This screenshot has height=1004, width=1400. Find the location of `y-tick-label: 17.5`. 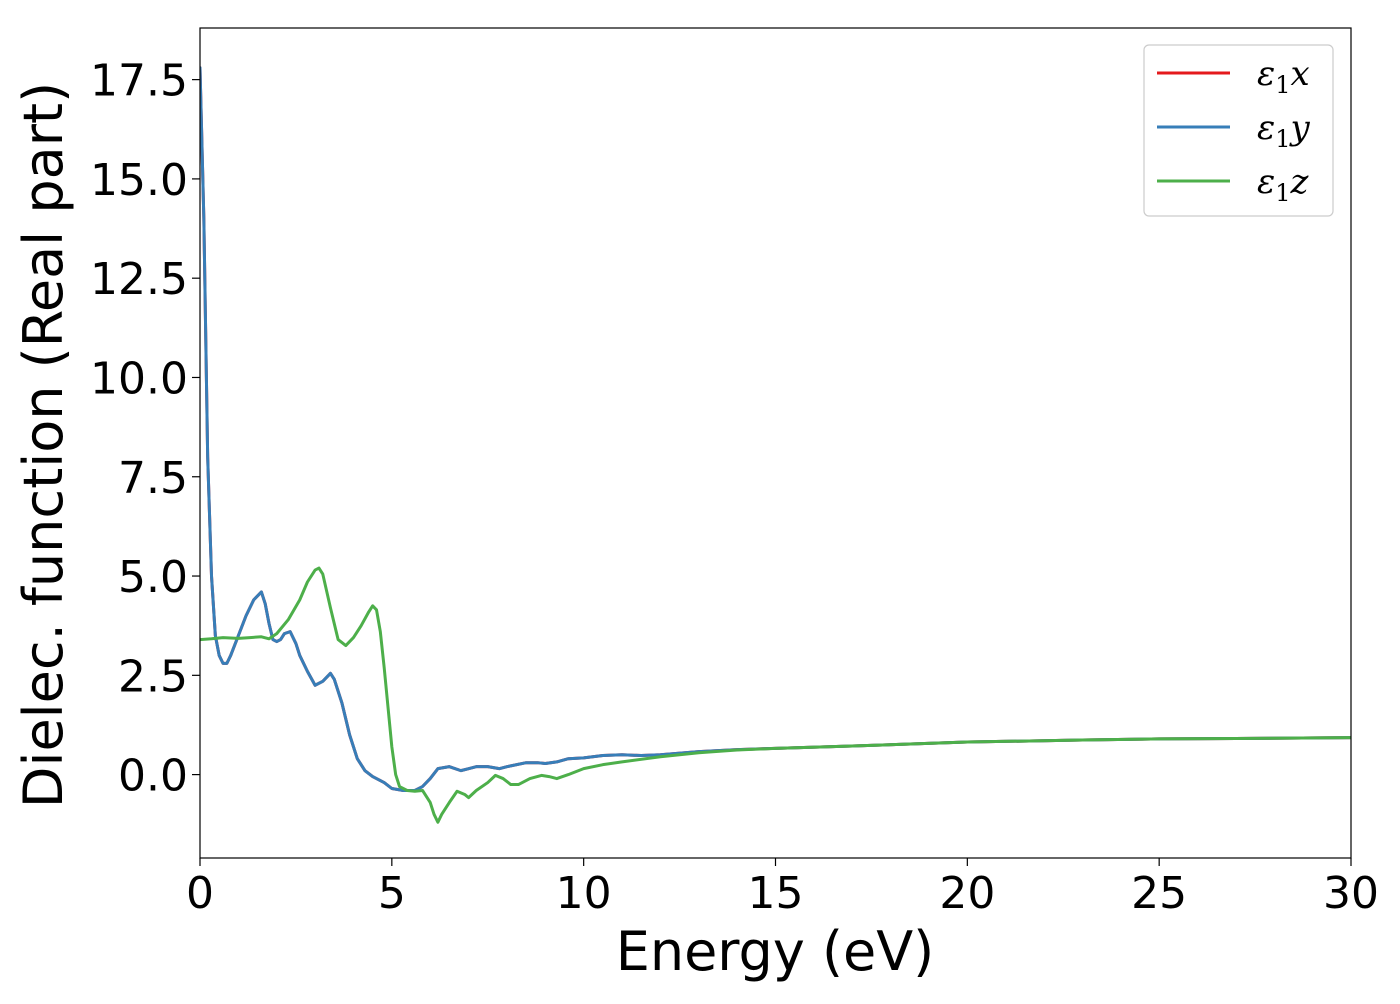

y-tick-label: 17.5 is located at coordinates (139, 81).